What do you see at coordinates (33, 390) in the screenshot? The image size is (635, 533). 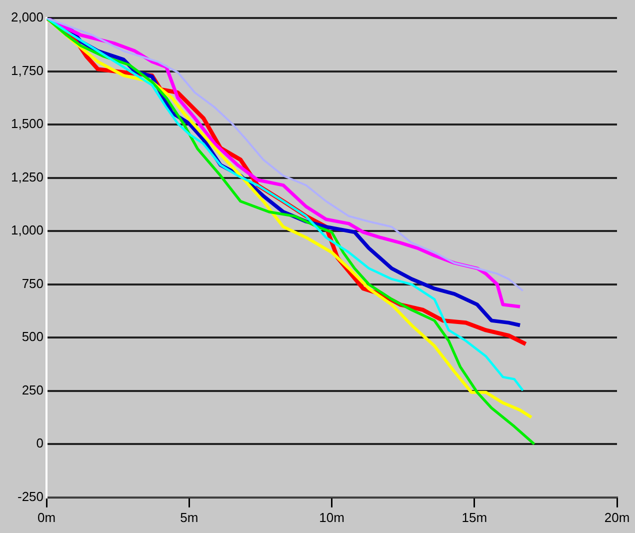 I see `y-tick-label: 250` at bounding box center [33, 390].